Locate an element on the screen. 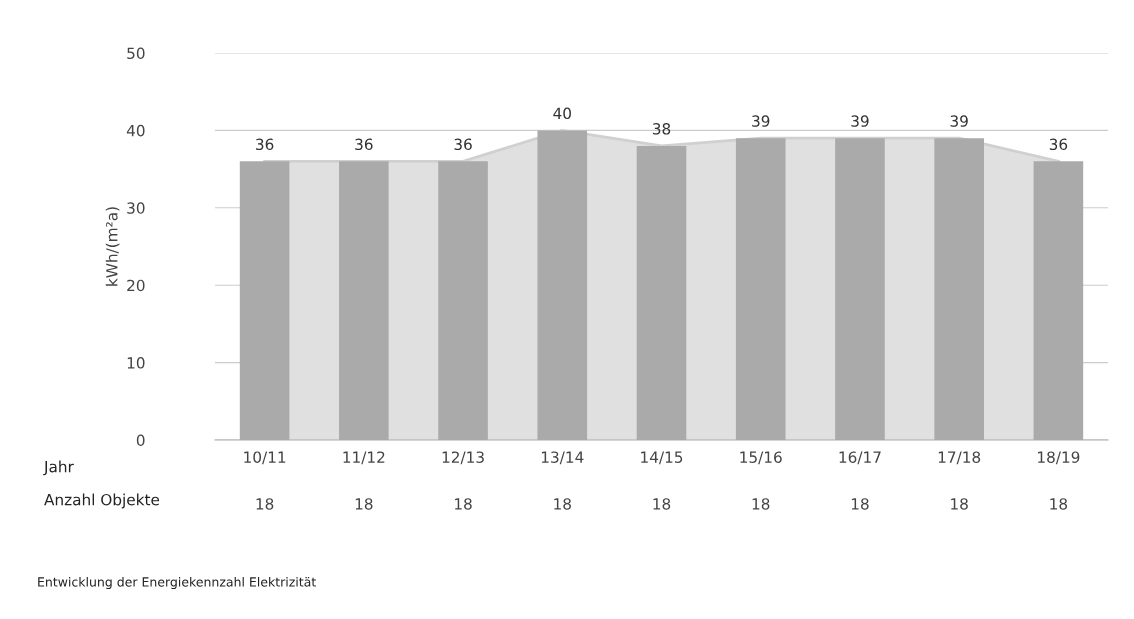  x-tick-label: 15/16 is located at coordinates (761, 458).